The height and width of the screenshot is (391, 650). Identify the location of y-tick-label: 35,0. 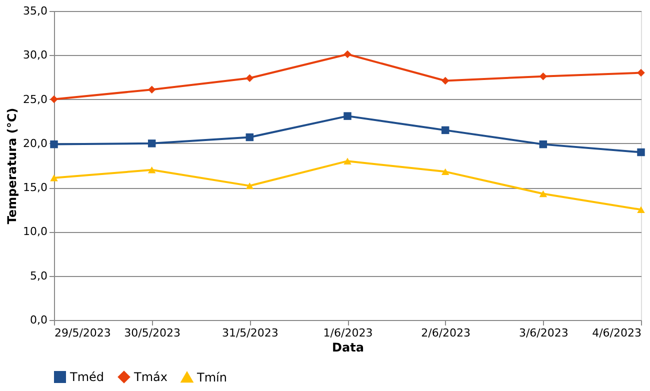
(35, 11).